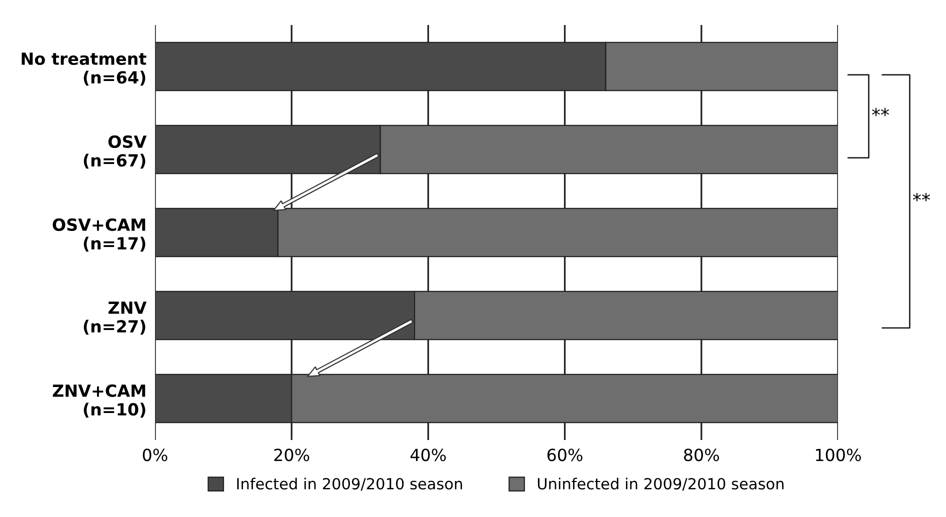 This screenshot has height=517, width=946. What do you see at coordinates (99, 235) in the screenshot?
I see `y-tick-label: OSV+CAM (n=17)` at bounding box center [99, 235].